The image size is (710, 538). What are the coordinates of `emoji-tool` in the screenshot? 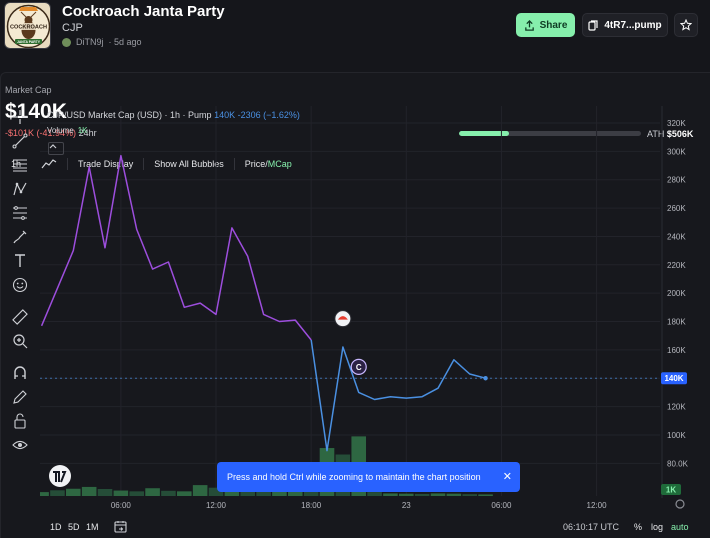 It's located at (20, 285).